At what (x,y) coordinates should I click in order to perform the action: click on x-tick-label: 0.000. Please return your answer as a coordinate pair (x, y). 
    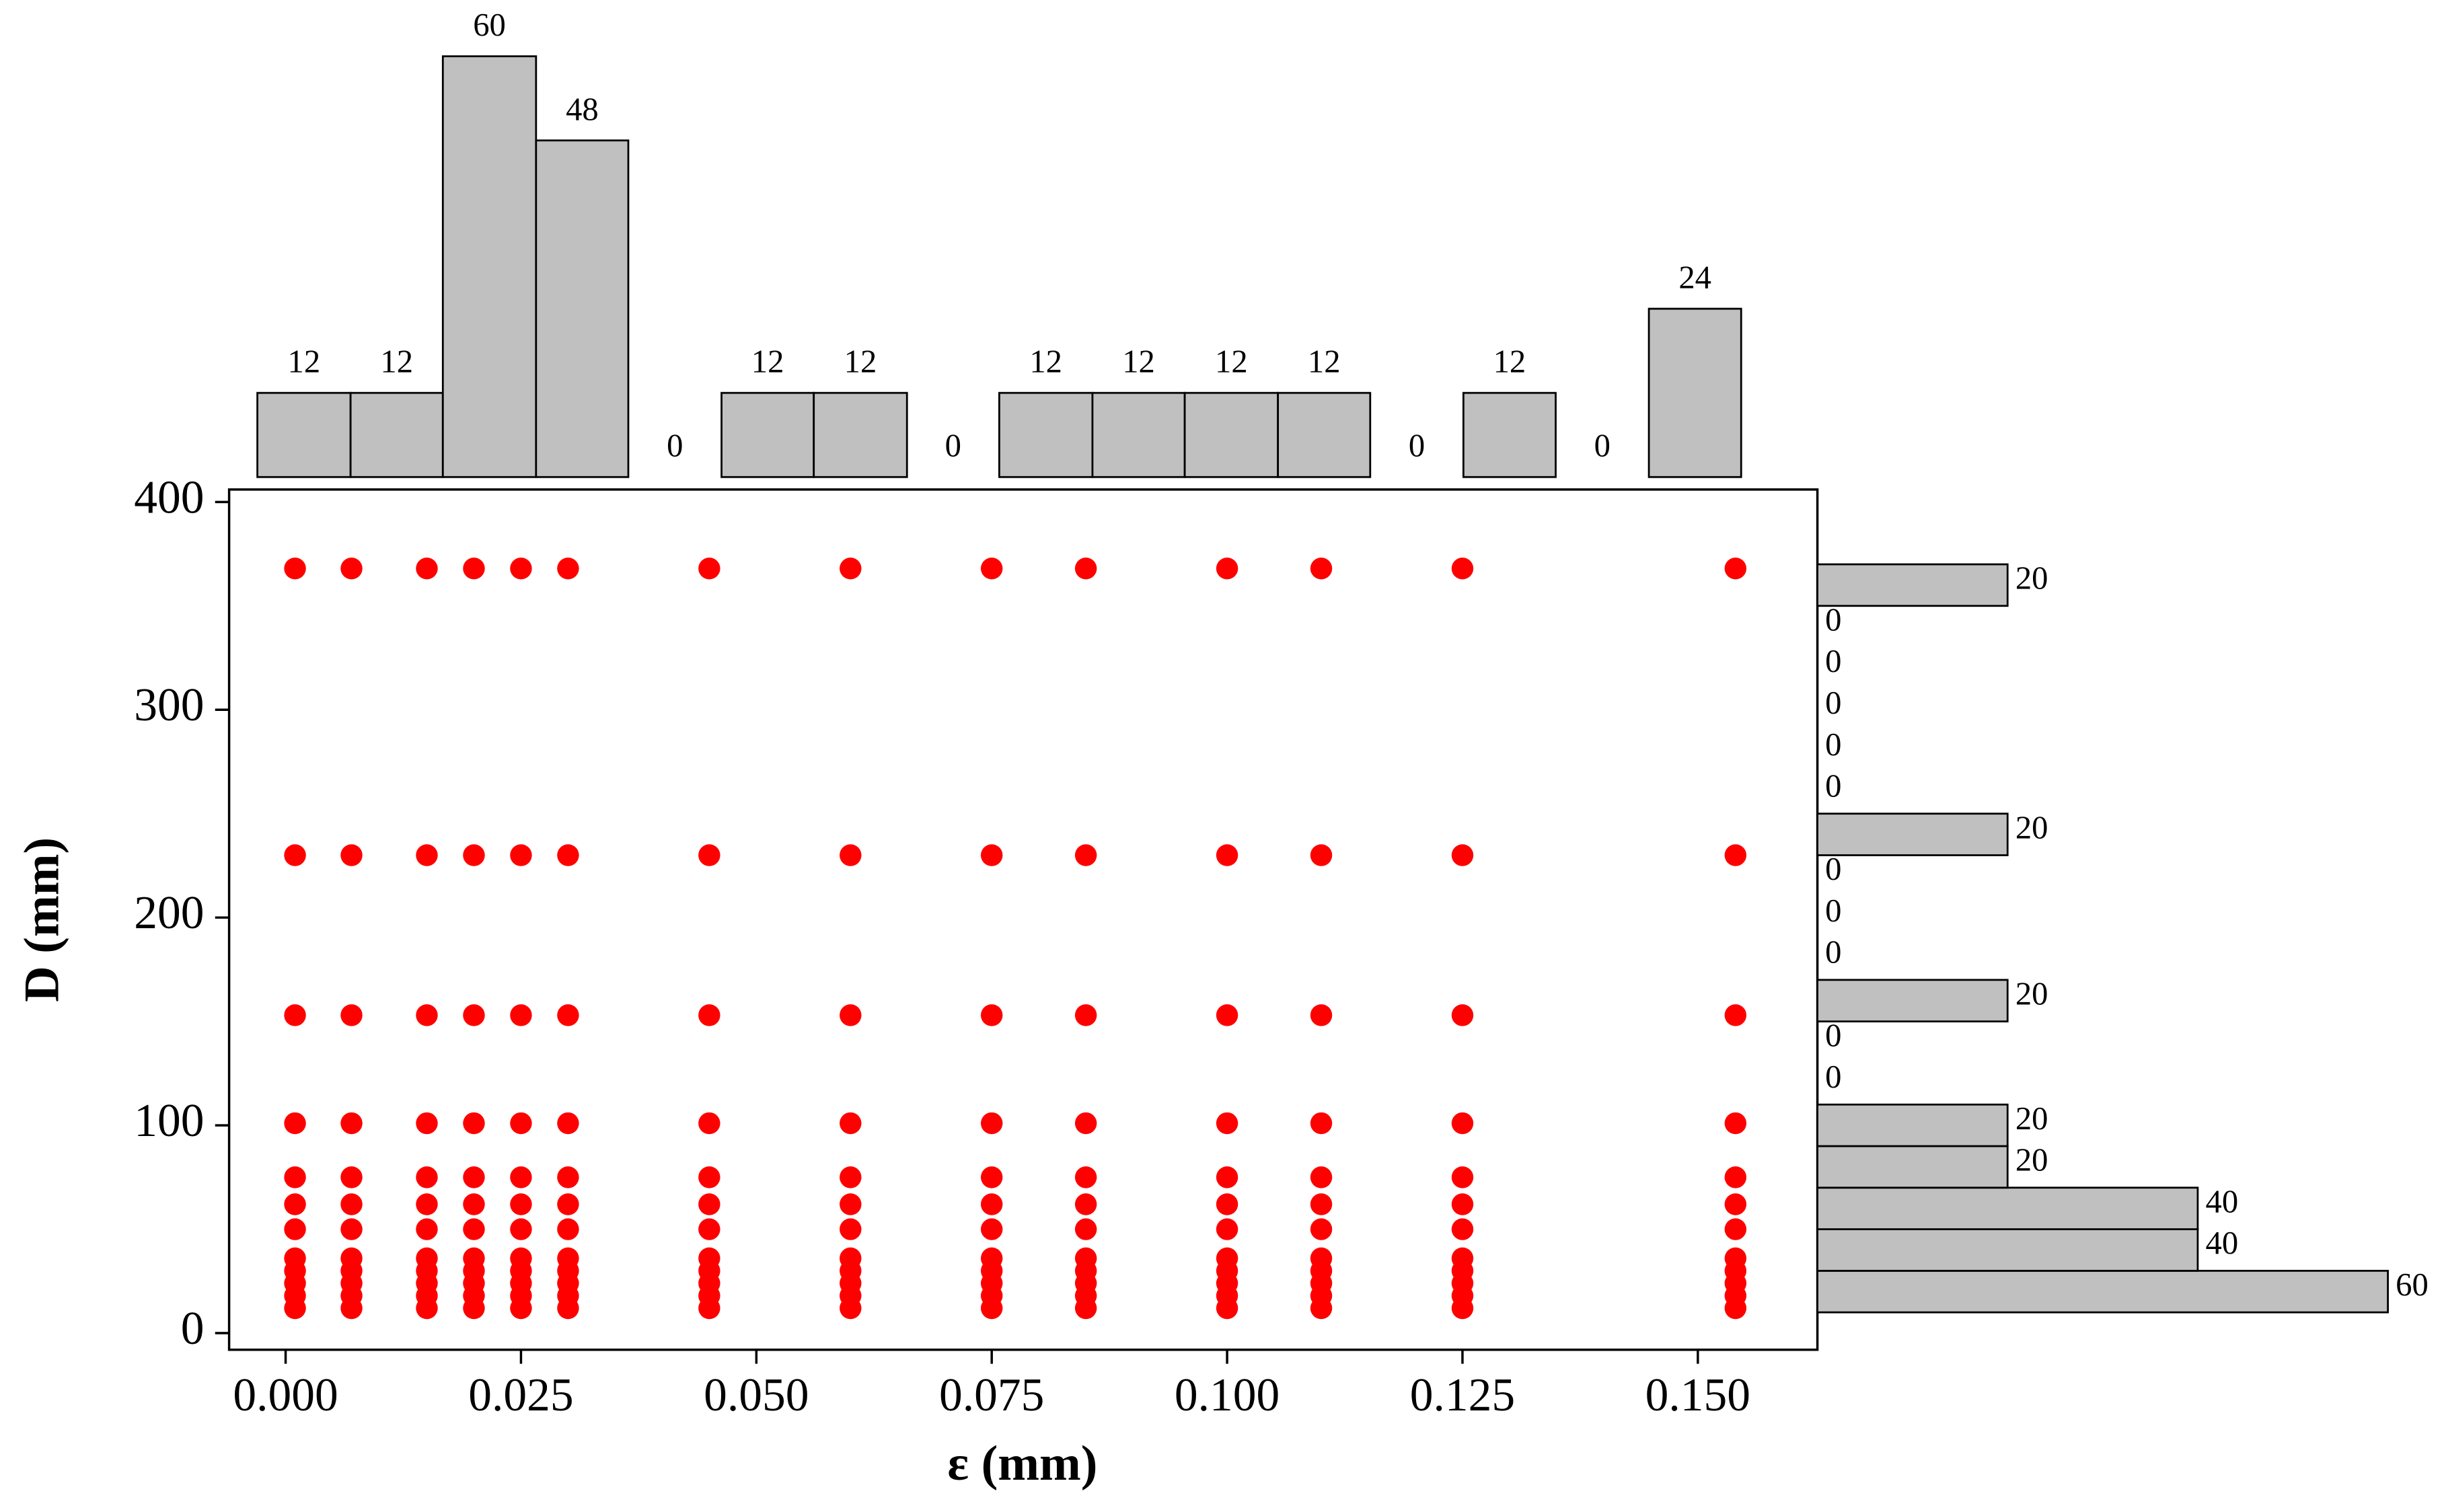
    Looking at the image, I should click on (285, 1395).